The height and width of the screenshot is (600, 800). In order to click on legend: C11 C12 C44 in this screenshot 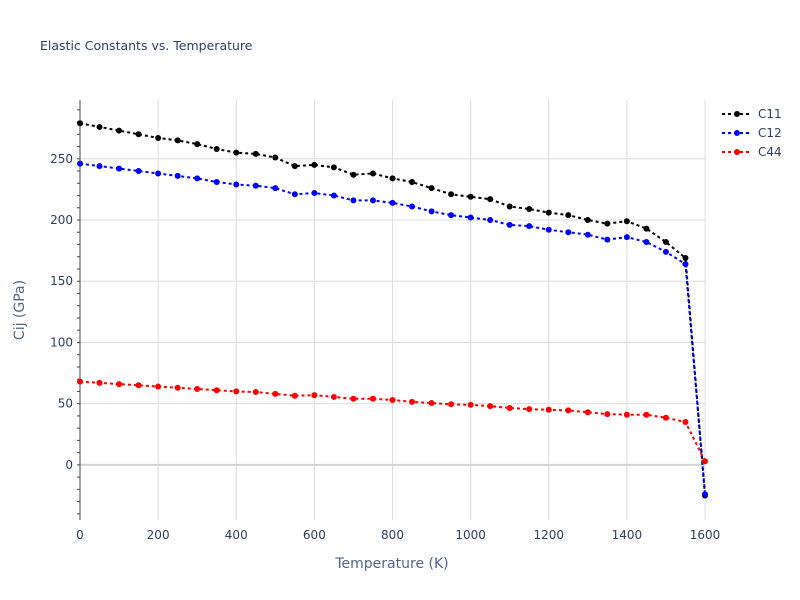, I will do `click(752, 133)`.